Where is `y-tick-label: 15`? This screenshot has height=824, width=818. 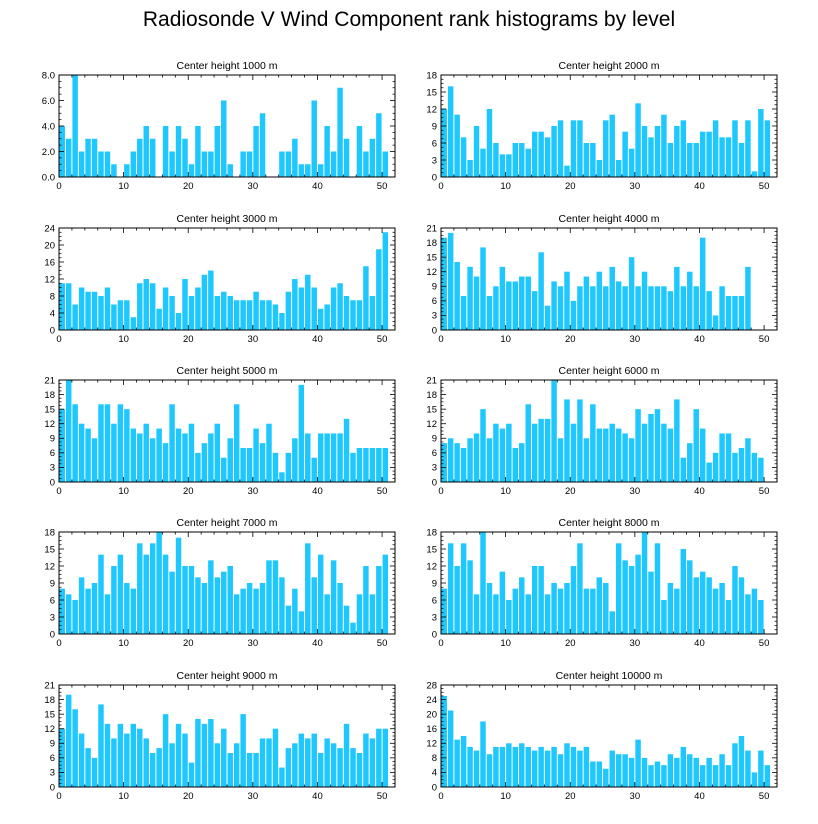 y-tick-label: 15 is located at coordinates (431, 409).